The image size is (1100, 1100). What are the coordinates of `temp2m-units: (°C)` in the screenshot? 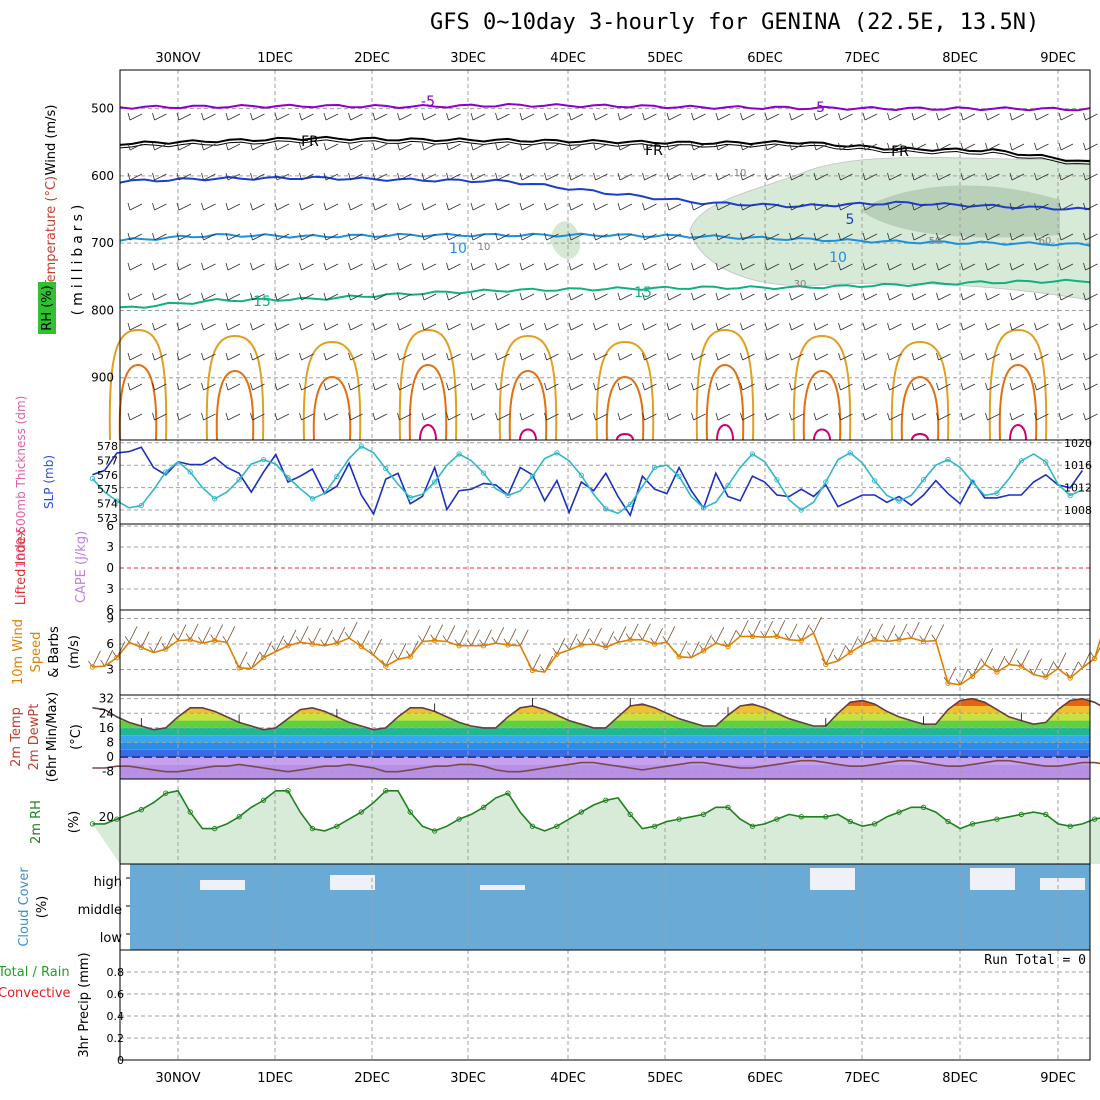 It's located at (76, 737).